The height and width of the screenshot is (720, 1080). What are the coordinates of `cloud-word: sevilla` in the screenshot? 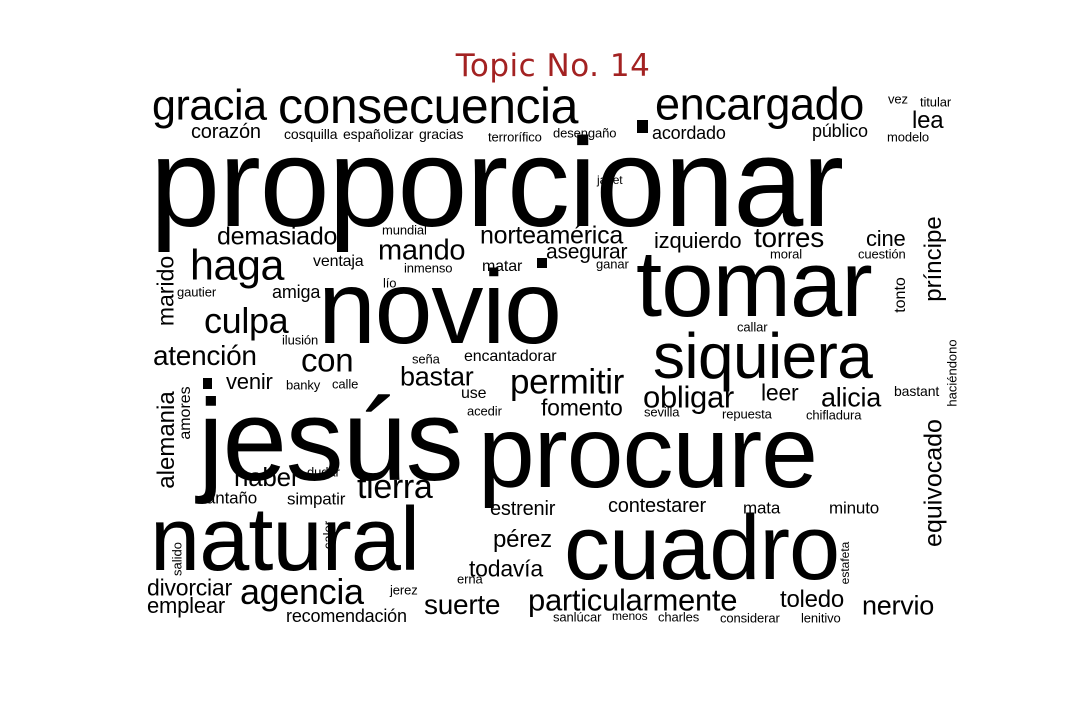 It's located at (662, 412).